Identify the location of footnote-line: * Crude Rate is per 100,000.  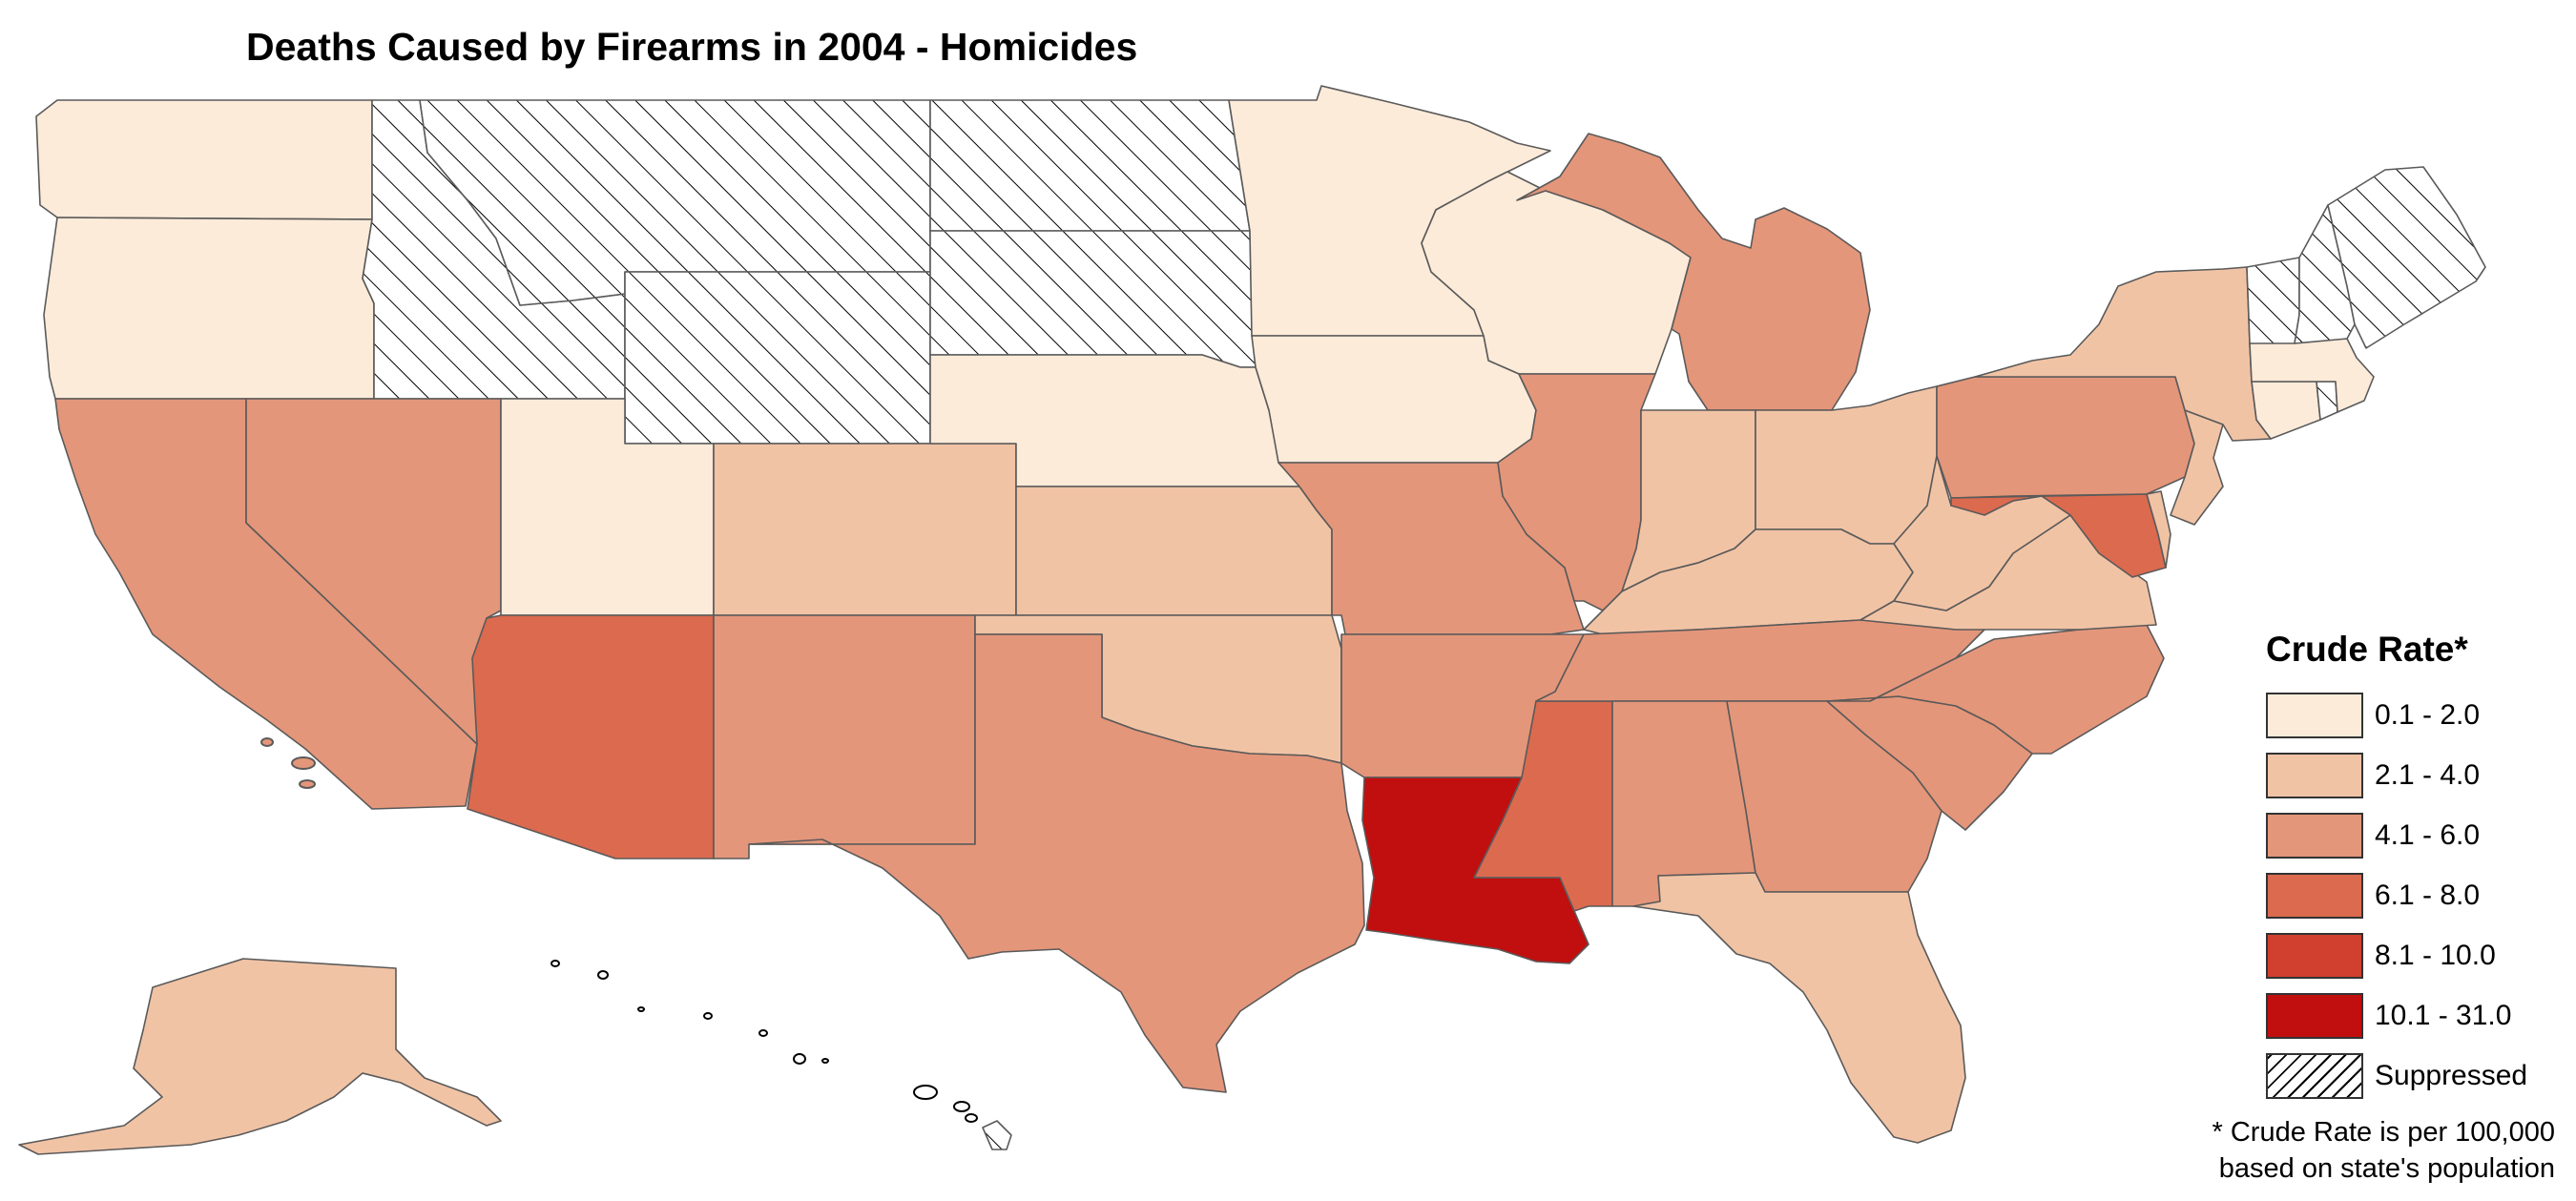
(2384, 1132).